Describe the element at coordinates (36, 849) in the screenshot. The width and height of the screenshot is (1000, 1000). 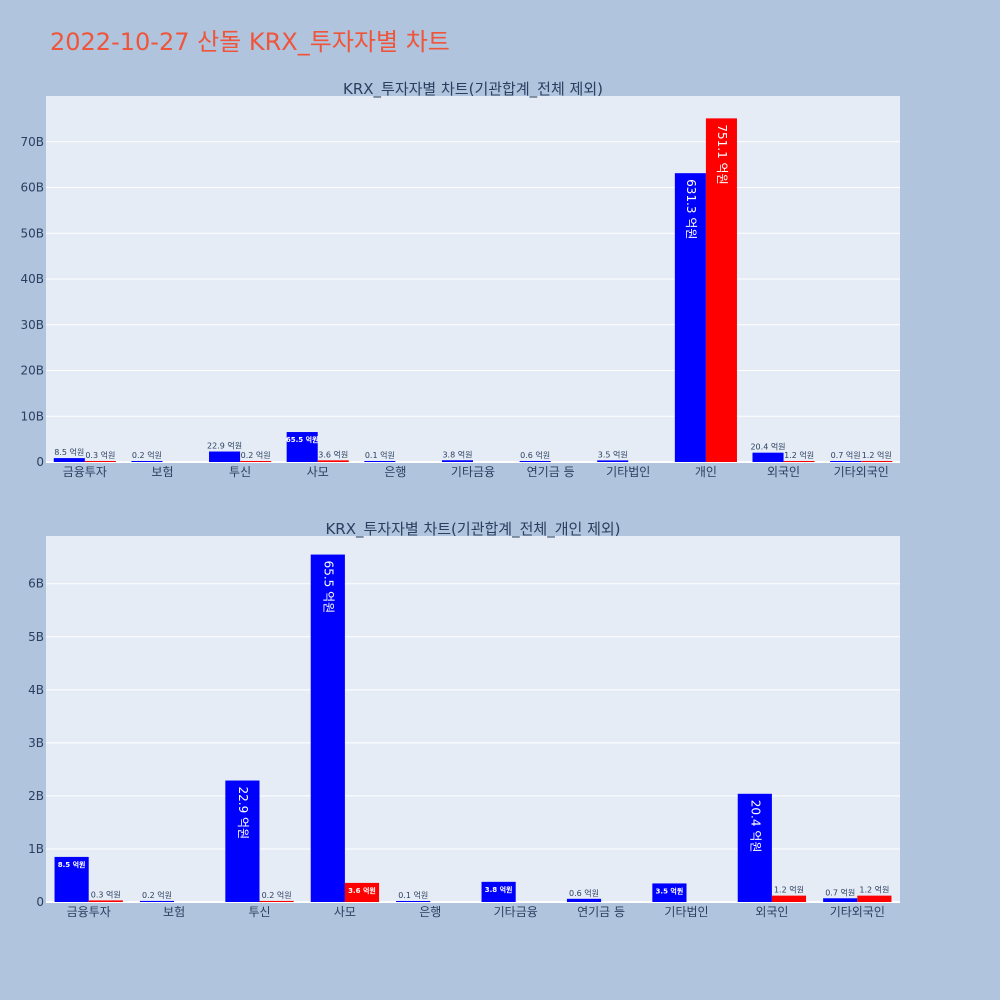
I see `y-tick-label: 1B` at that location.